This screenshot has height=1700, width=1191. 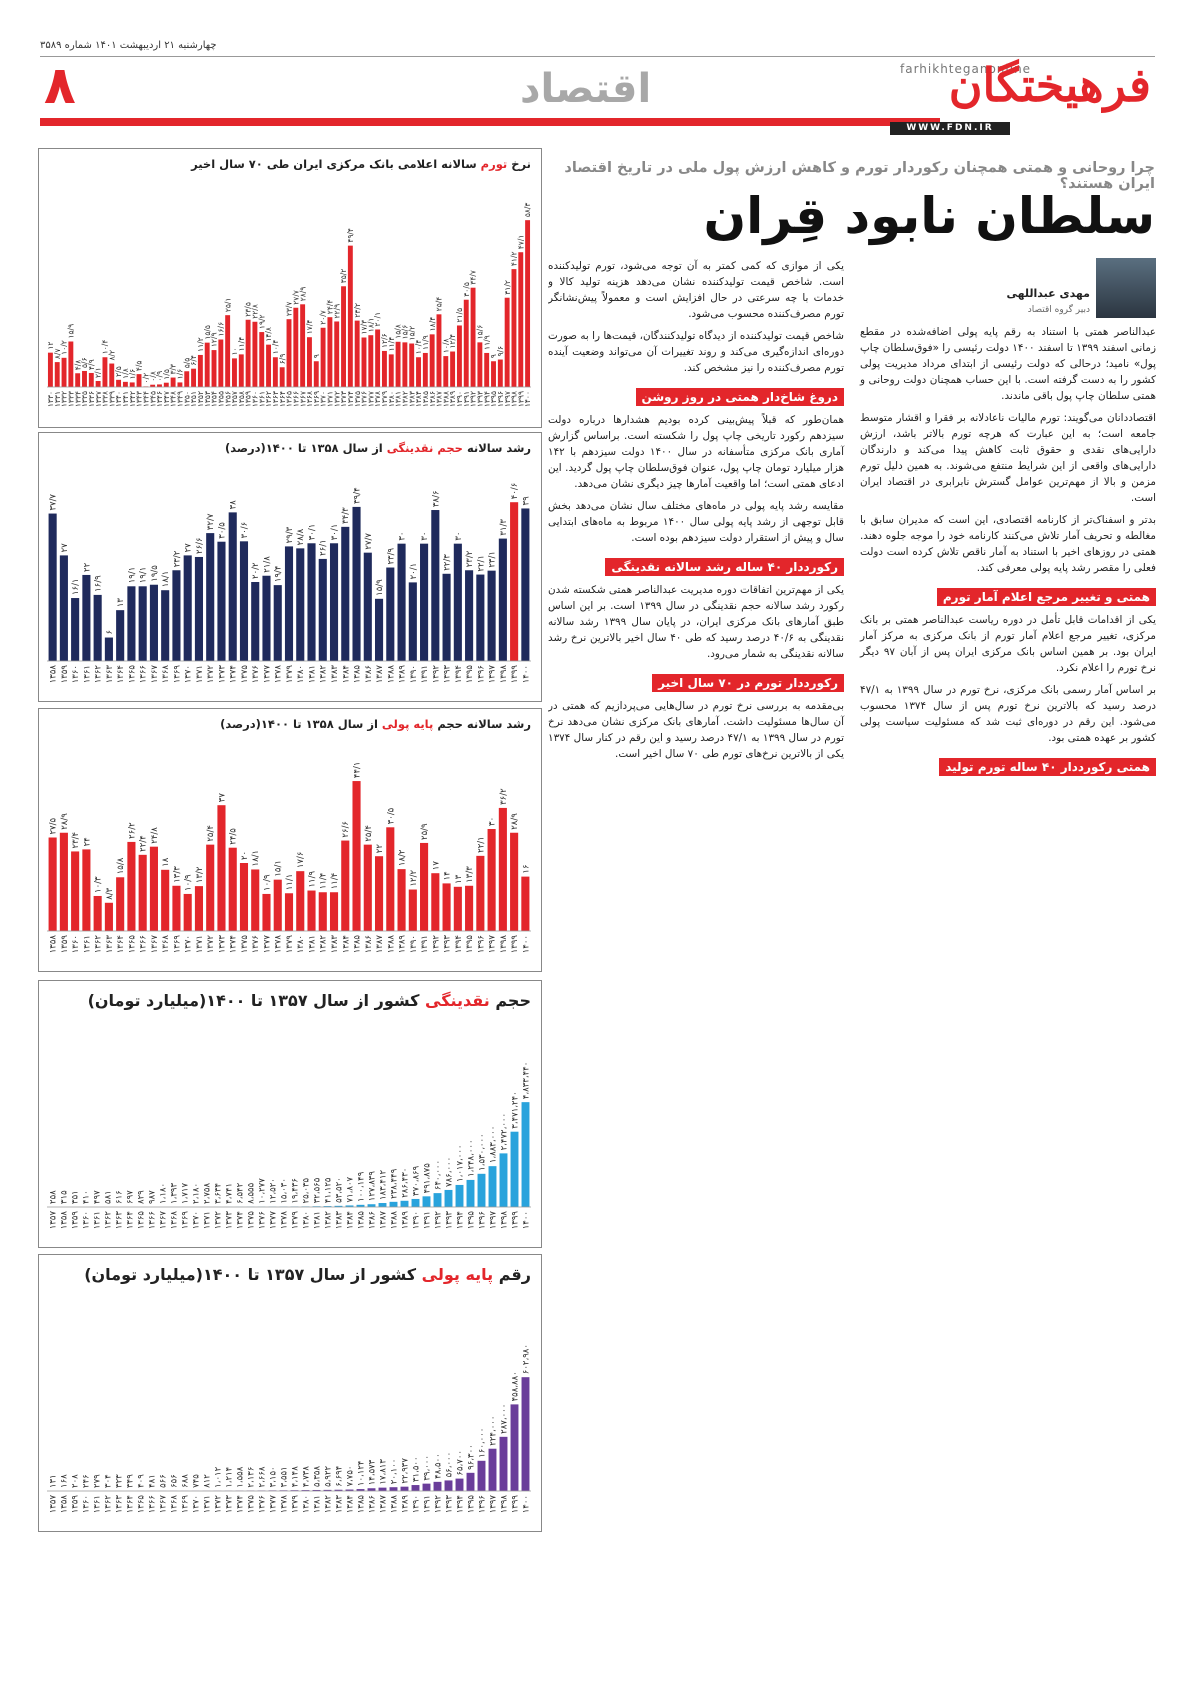 I want to click on x-tick-label: ۱۳۹۴, so click(x=460, y=1504).